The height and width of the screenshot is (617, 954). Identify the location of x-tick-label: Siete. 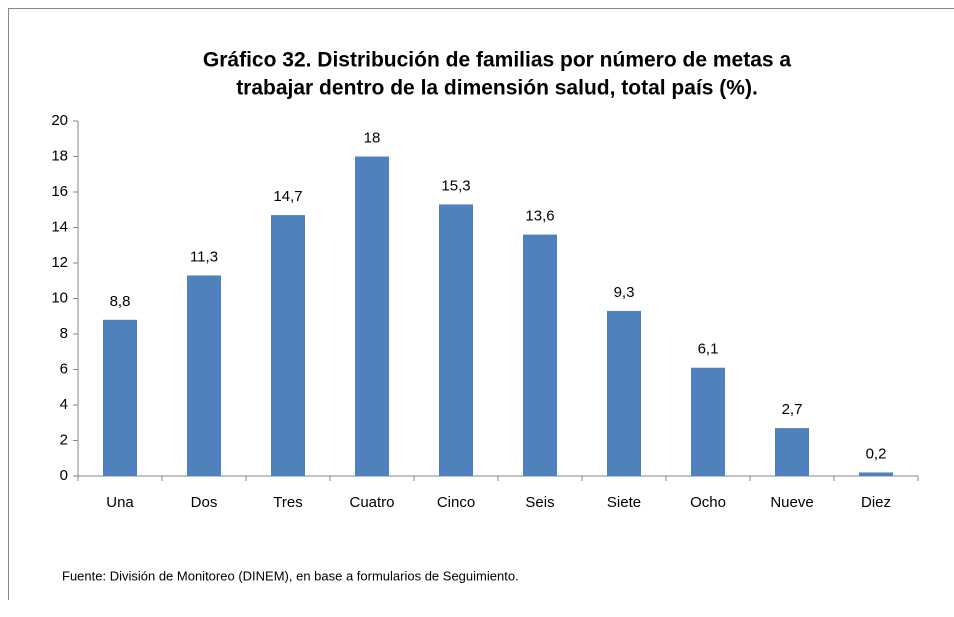
(624, 502).